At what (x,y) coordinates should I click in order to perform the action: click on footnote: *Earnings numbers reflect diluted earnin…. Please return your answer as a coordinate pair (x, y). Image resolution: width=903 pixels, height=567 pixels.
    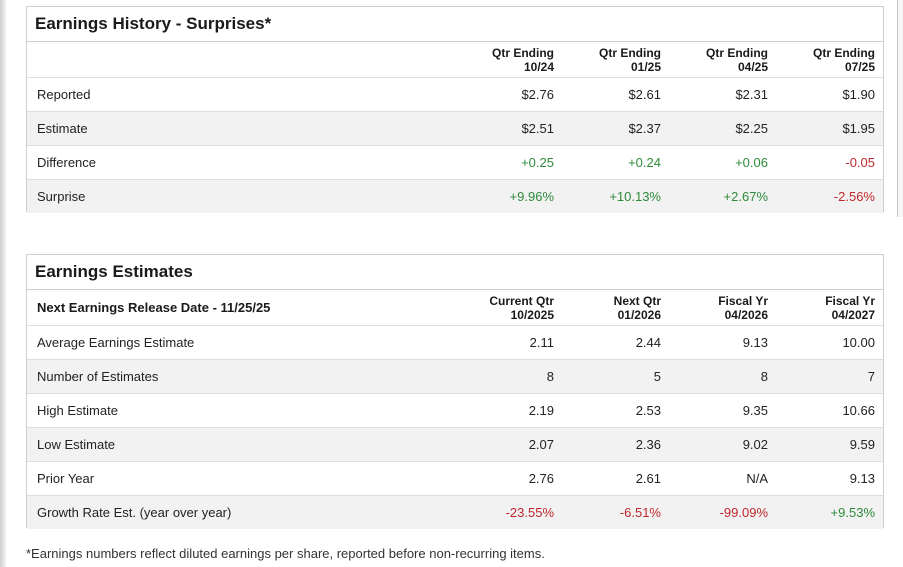
    Looking at the image, I should click on (285, 553).